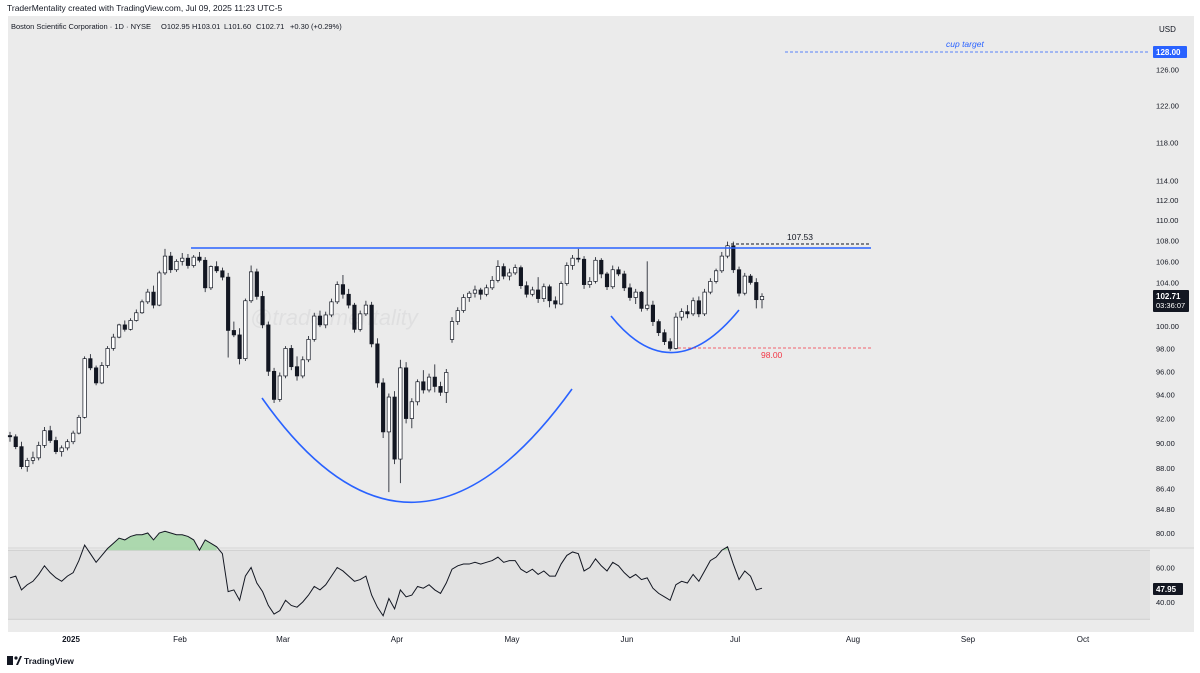  I want to click on time-label-7: Aug, so click(853, 639).